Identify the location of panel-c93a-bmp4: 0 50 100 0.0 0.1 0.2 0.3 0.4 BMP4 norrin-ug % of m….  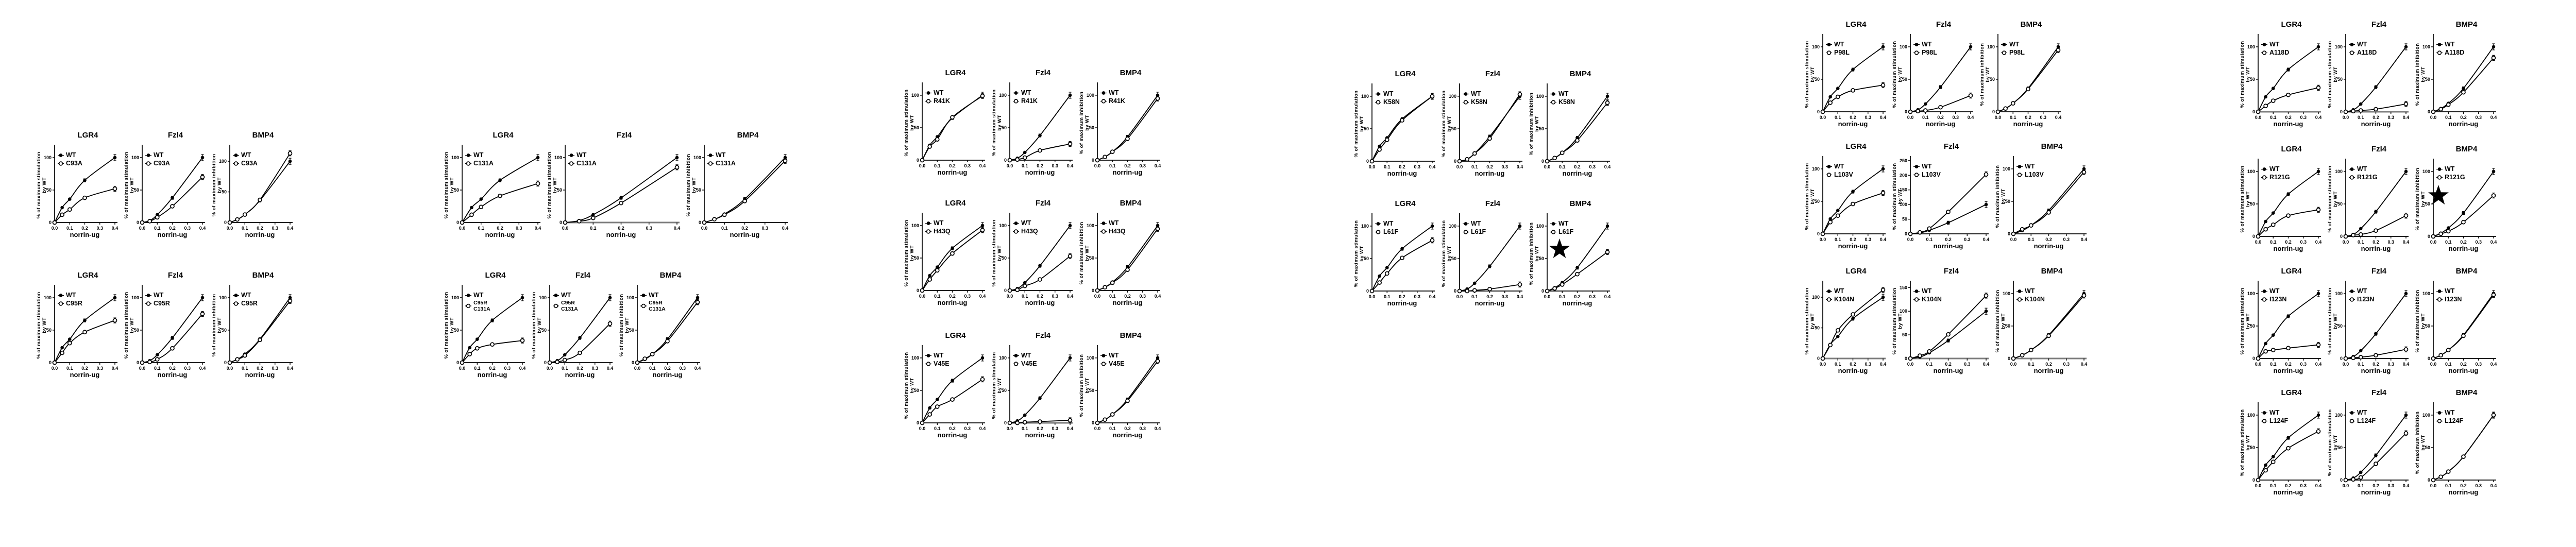
(252, 184).